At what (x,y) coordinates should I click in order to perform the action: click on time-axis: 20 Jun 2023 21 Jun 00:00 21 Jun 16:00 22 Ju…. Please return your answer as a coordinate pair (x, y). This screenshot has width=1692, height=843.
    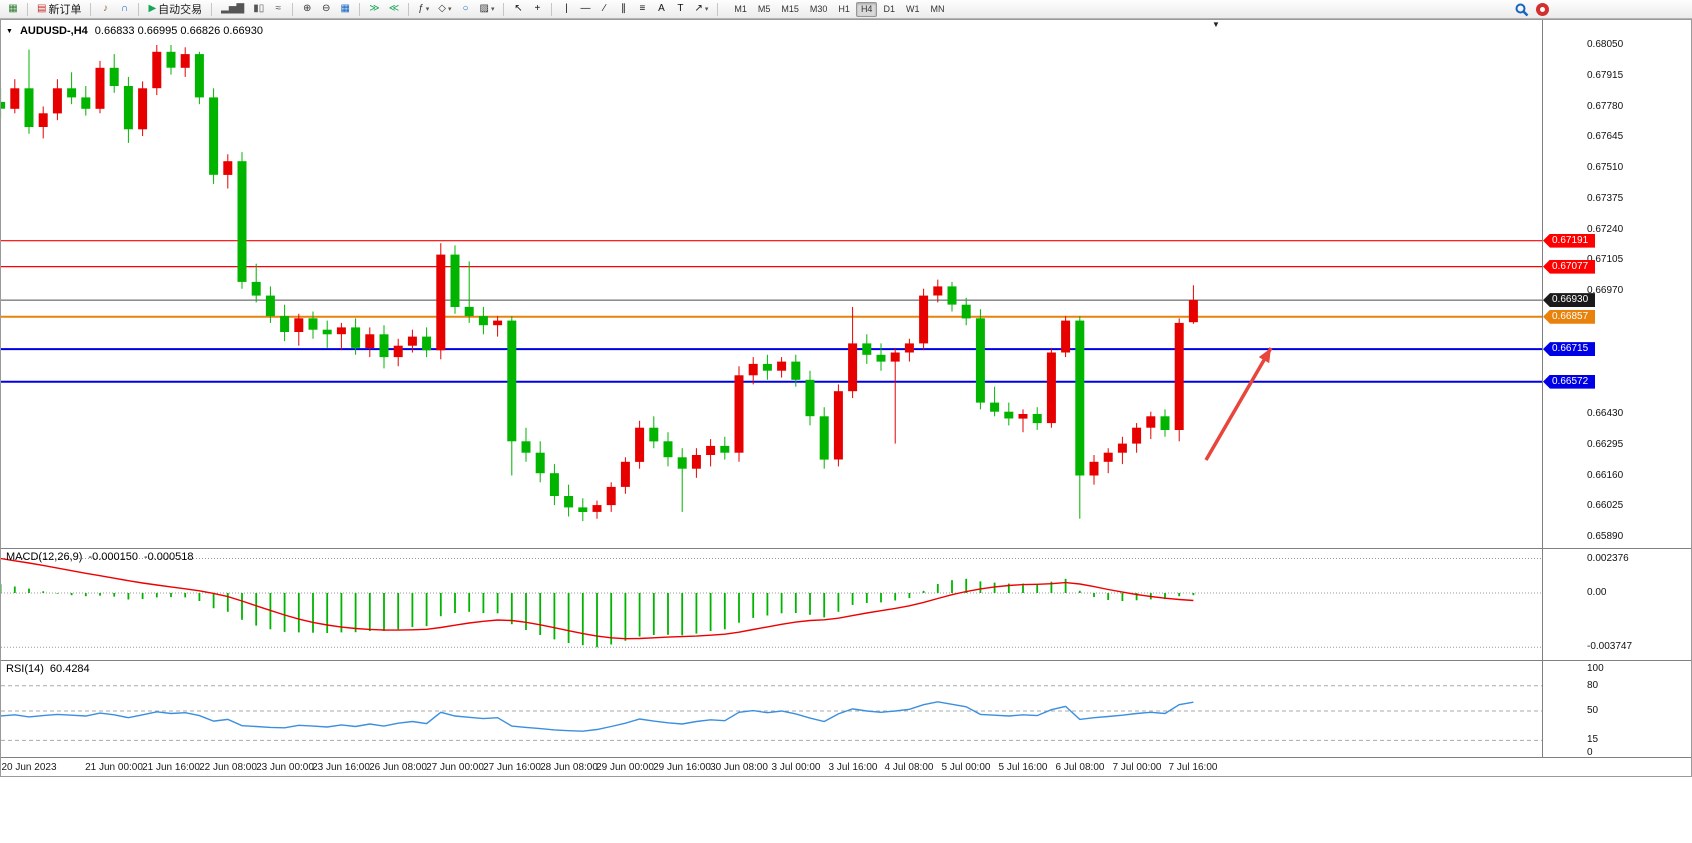
    Looking at the image, I should click on (846, 766).